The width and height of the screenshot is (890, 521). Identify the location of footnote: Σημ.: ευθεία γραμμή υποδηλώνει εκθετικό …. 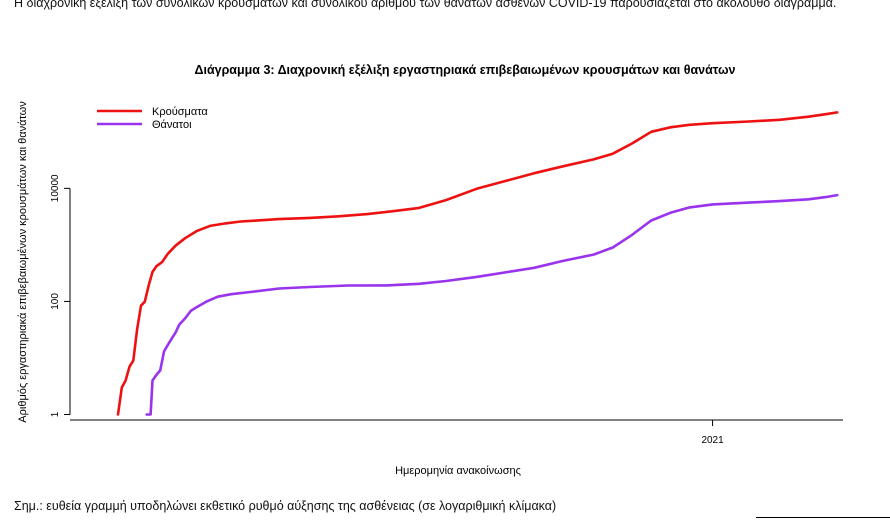
(285, 506).